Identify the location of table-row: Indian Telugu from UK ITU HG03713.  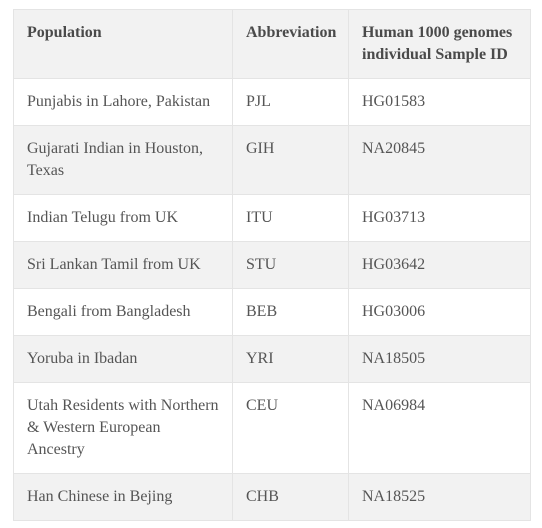
(272, 218).